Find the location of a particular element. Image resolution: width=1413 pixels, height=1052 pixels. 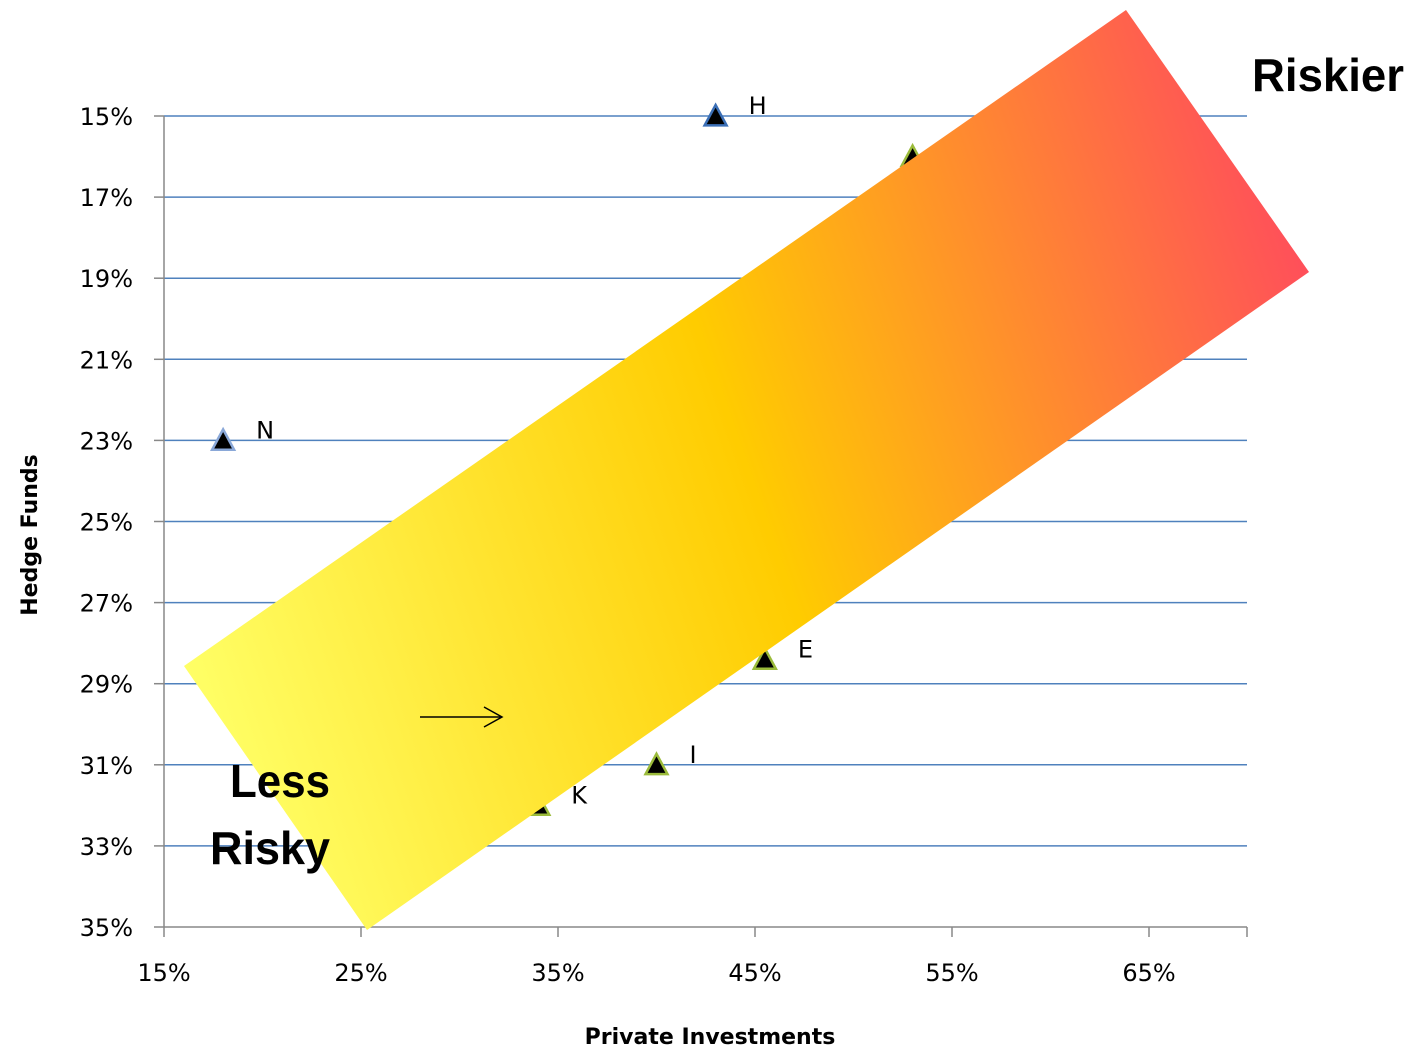

y-tick-label: 17% is located at coordinates (106, 198).